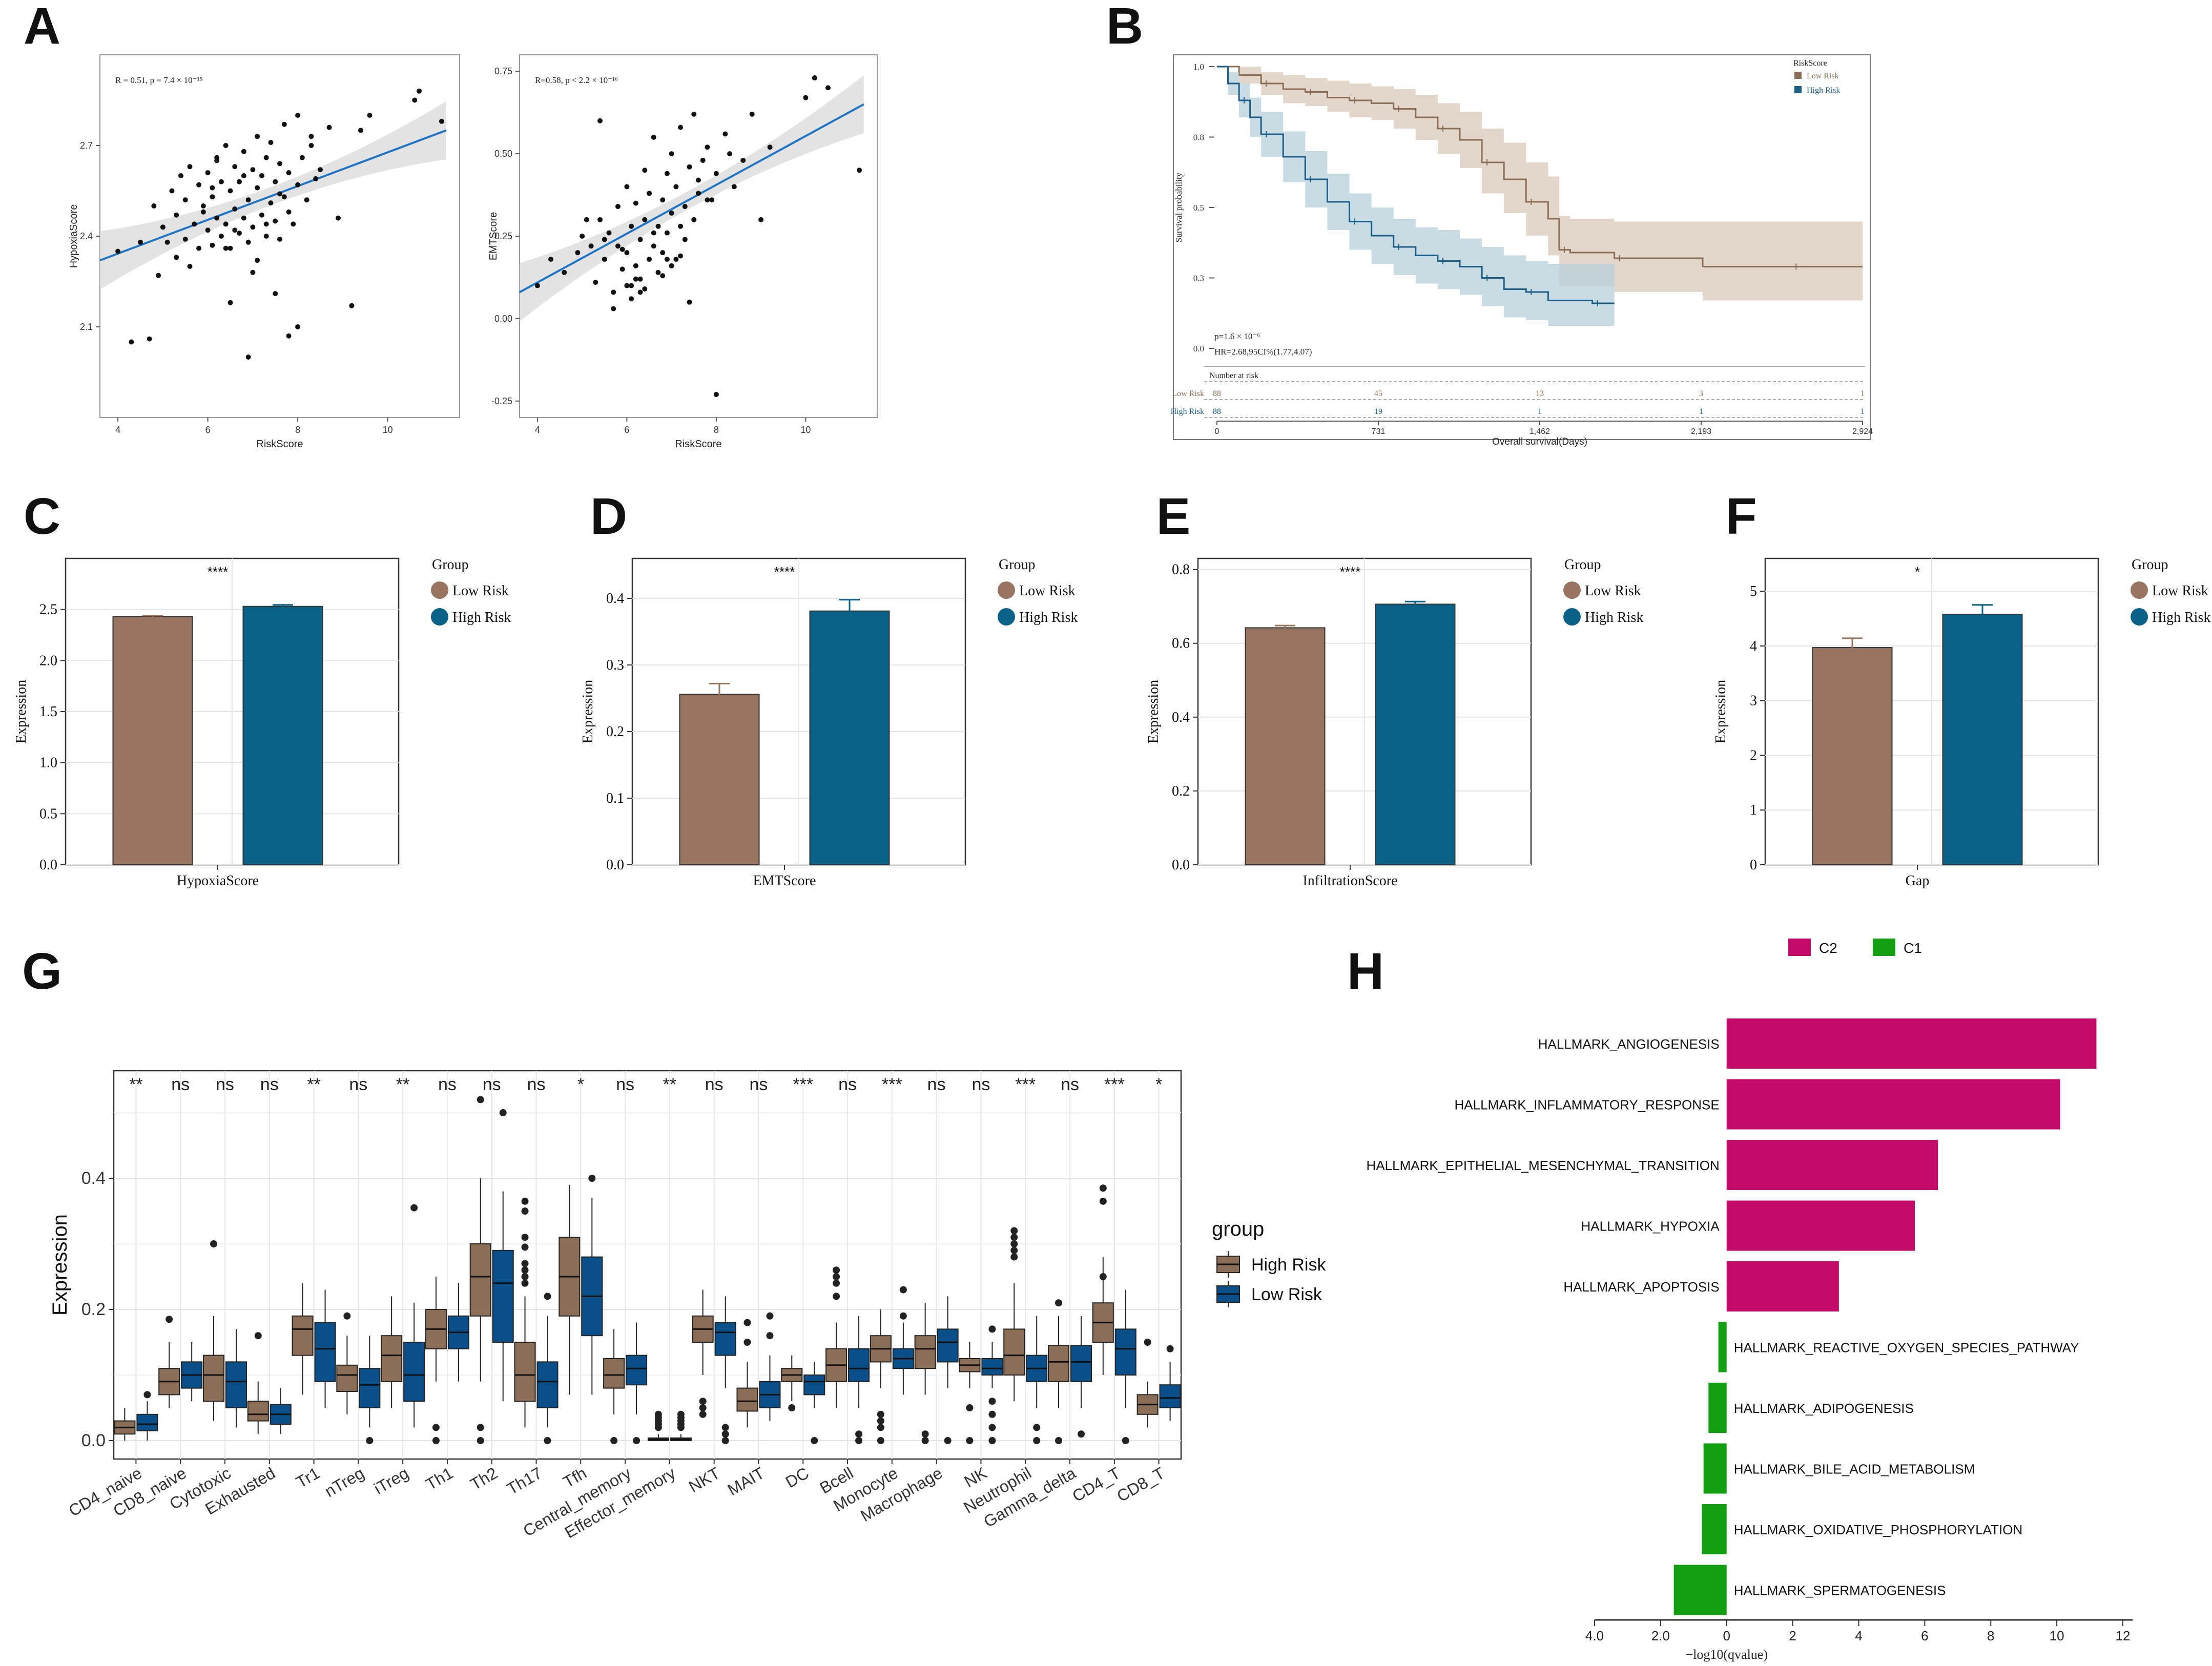 This screenshot has width=2212, height=1666. What do you see at coordinates (1650, 1227) in the screenshot?
I see `pathway-label: HALLMARK_HYPOXIA` at bounding box center [1650, 1227].